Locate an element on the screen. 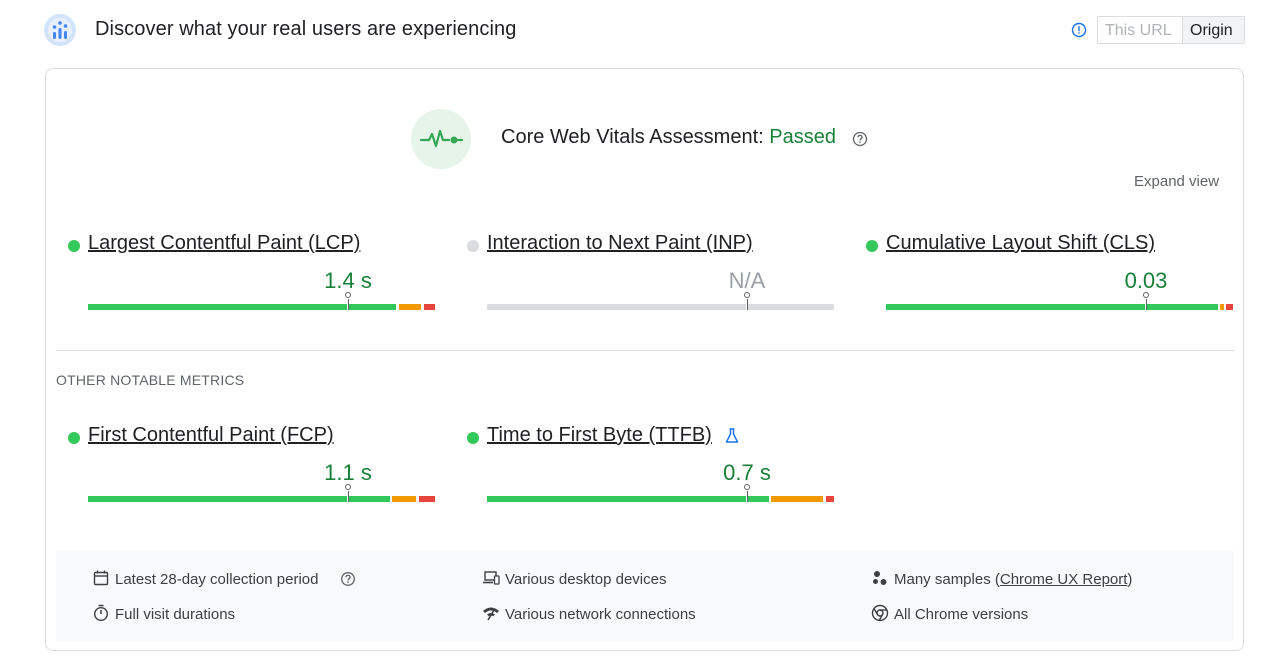 The height and width of the screenshot is (667, 1267). assessment-heading: Core Web Vitals Assessment: Passed is located at coordinates (668, 137).